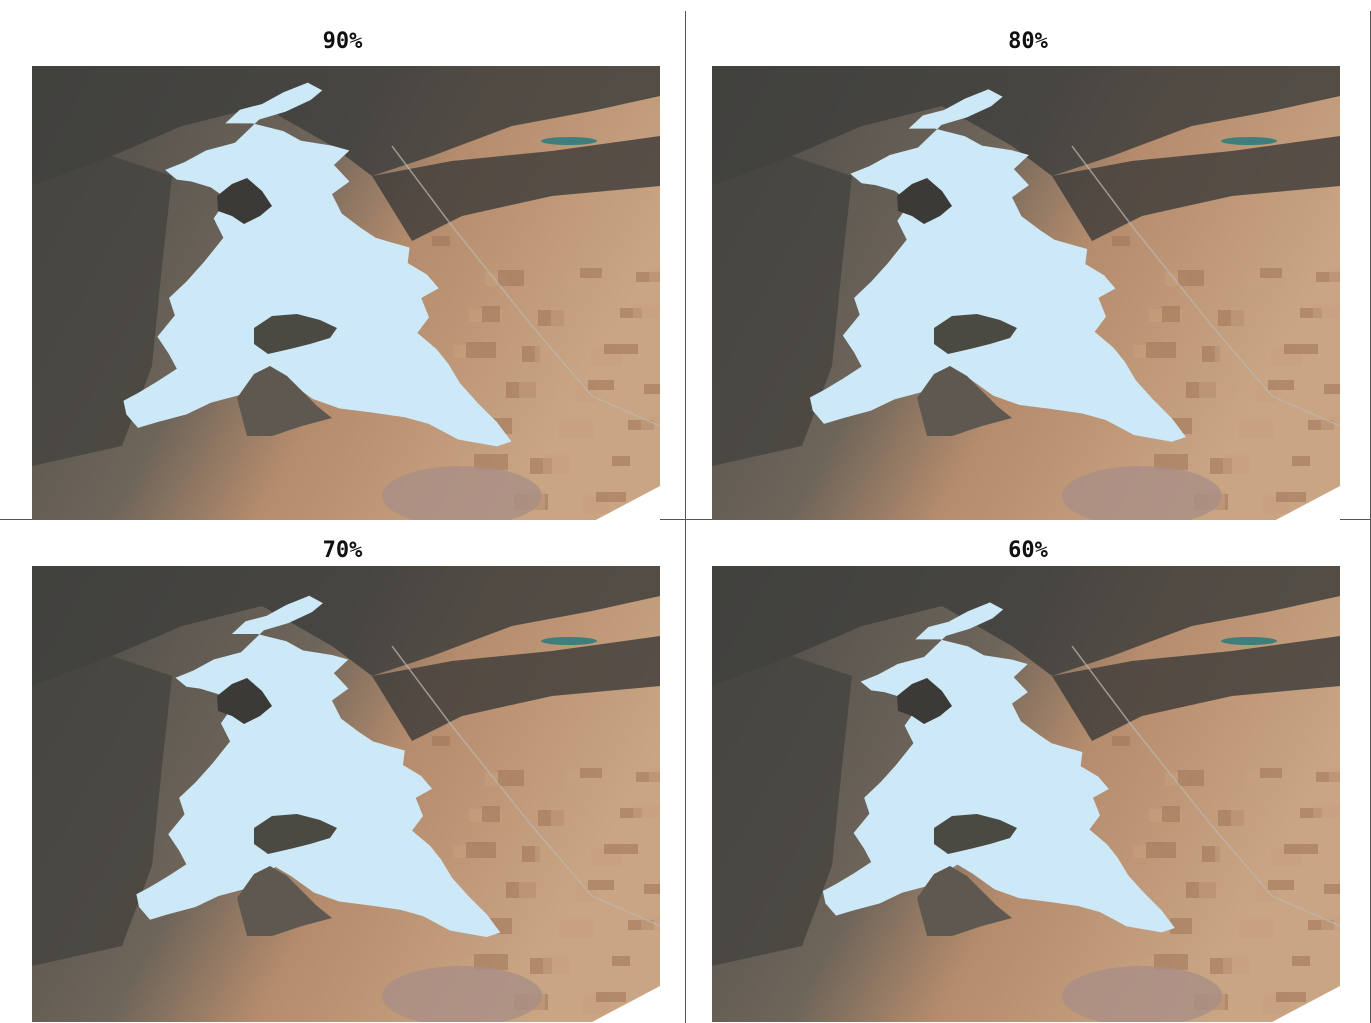 This screenshot has width=1371, height=1023. I want to click on peninsula, so click(964, 401).